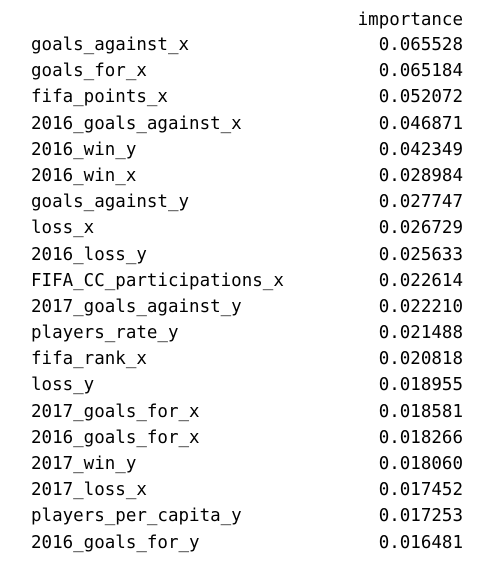 The width and height of the screenshot is (497, 565). Describe the element at coordinates (247, 490) in the screenshot. I see `table-row: 2017_loss_x 0.017452` at that location.